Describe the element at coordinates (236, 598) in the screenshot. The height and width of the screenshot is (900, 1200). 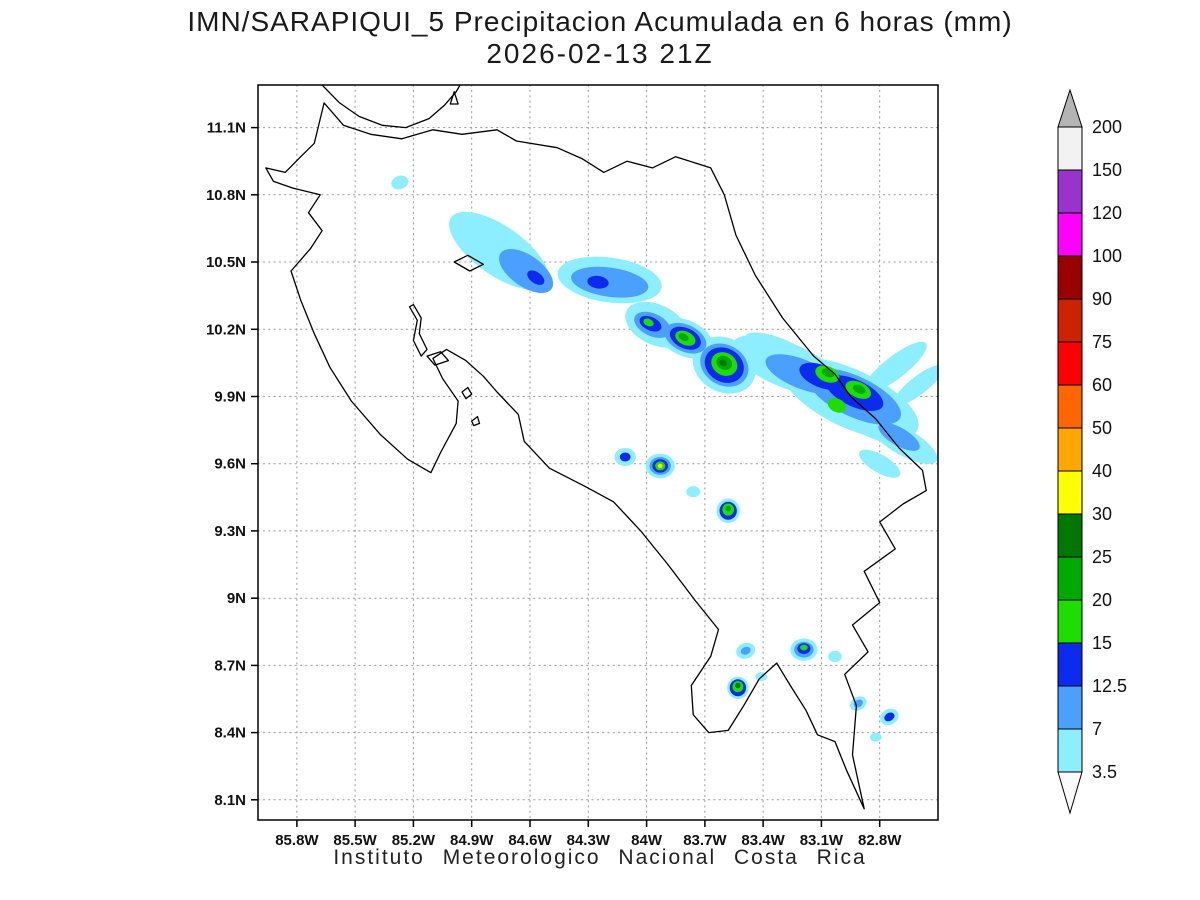
I see `y-tick-label: 9N` at that location.